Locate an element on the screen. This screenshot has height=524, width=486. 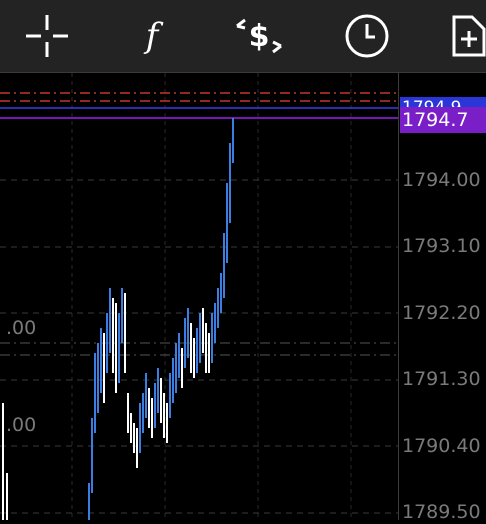
price-tick: 1789.50 is located at coordinates (441, 512).